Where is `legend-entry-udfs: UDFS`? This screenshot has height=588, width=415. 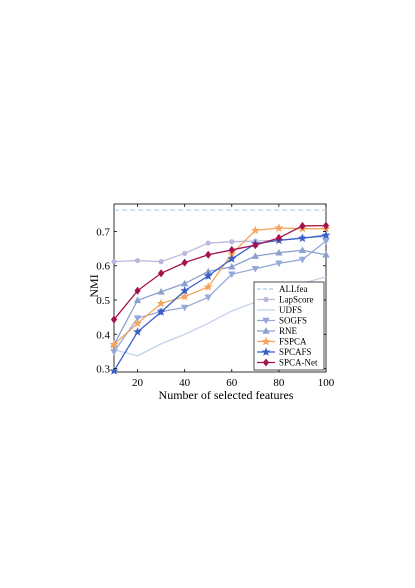
legend-entry-udfs: UDFS is located at coordinates (279, 310).